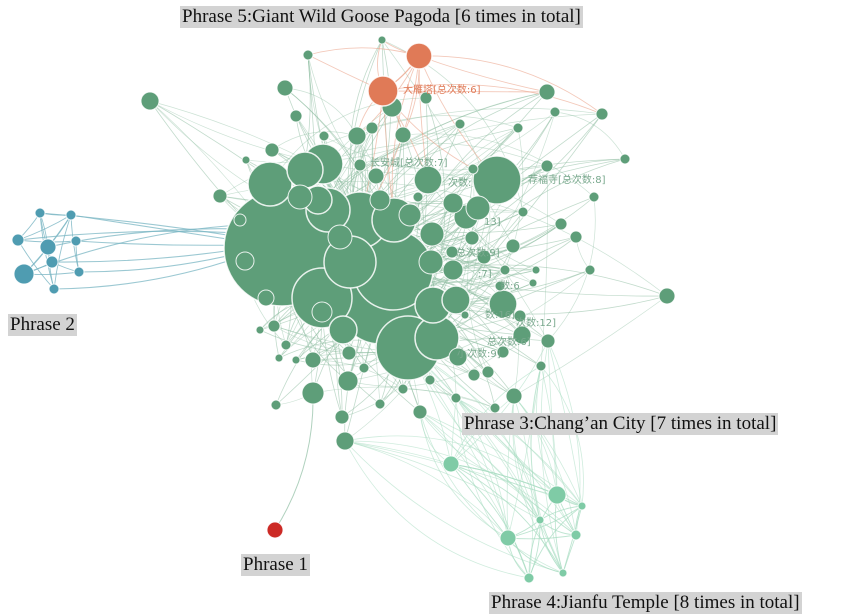 The height and width of the screenshot is (616, 866). I want to click on node-label-12: 次数:12], so click(536, 322).